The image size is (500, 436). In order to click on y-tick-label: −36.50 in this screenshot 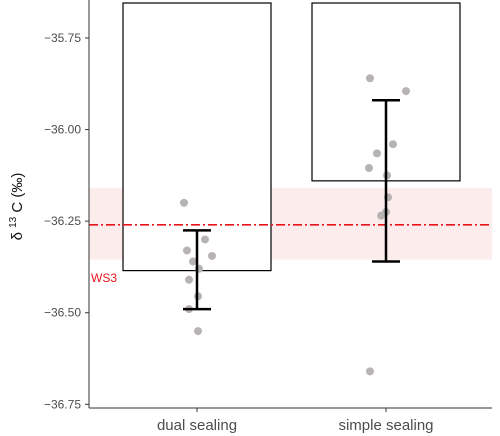, I will do `click(62, 313)`.